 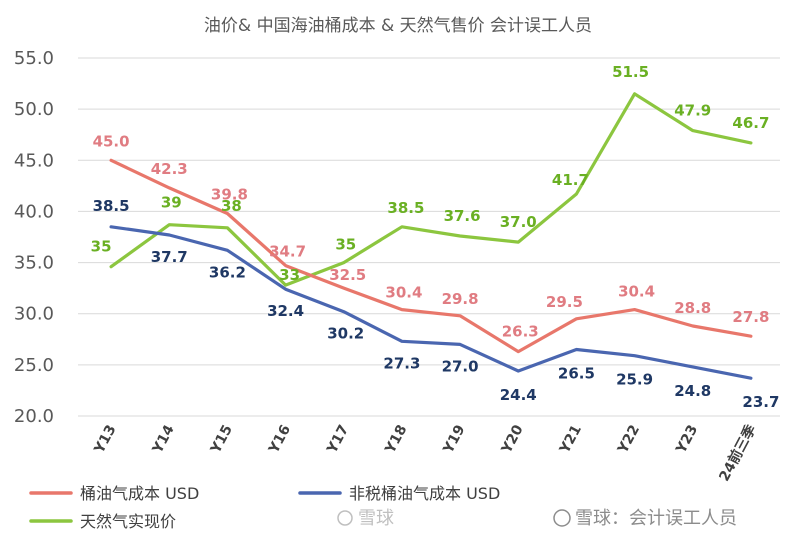 I want to click on data-label-1: 24.8, so click(x=692, y=391).